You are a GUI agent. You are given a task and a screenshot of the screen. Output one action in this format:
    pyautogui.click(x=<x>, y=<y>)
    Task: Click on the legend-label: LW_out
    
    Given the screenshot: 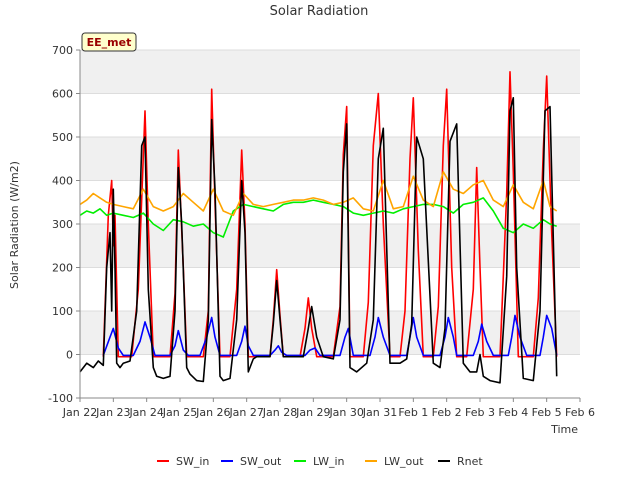 What is the action you would take?
    pyautogui.click(x=404, y=461)
    